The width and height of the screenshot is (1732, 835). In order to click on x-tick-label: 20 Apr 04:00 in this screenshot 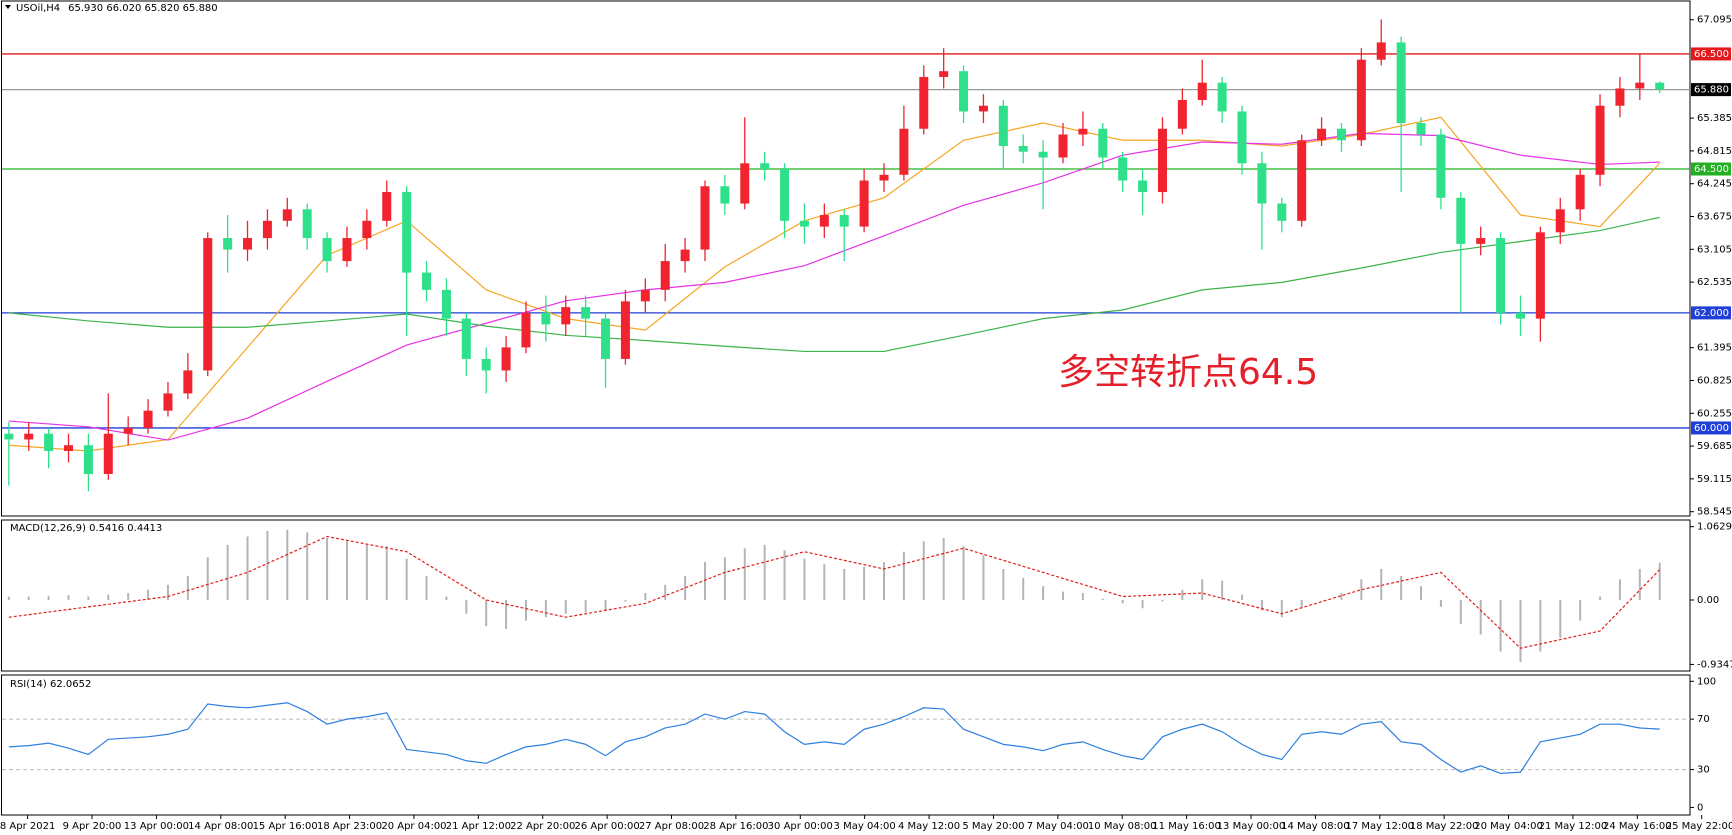, I will do `click(413, 826)`.